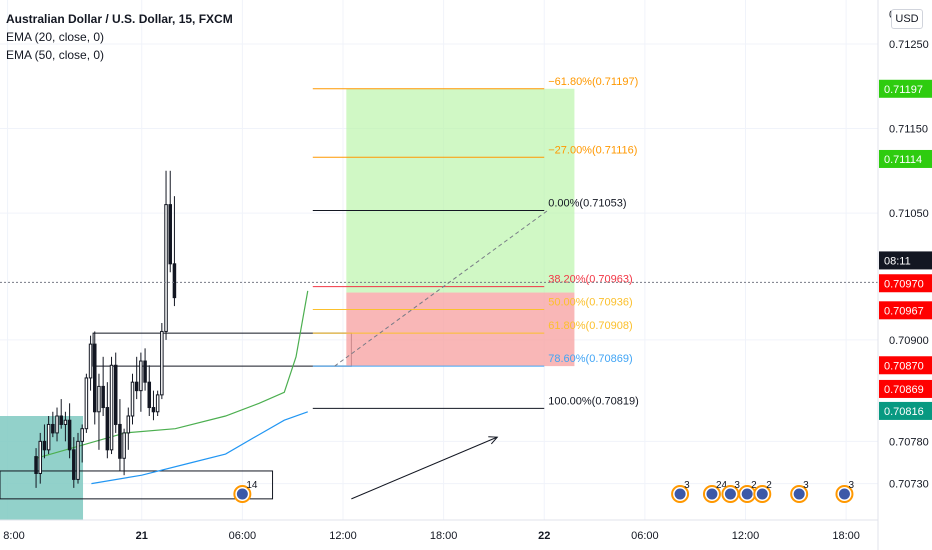 The height and width of the screenshot is (550, 932). I want to click on price-tag-text: 0.71197, so click(903, 90).